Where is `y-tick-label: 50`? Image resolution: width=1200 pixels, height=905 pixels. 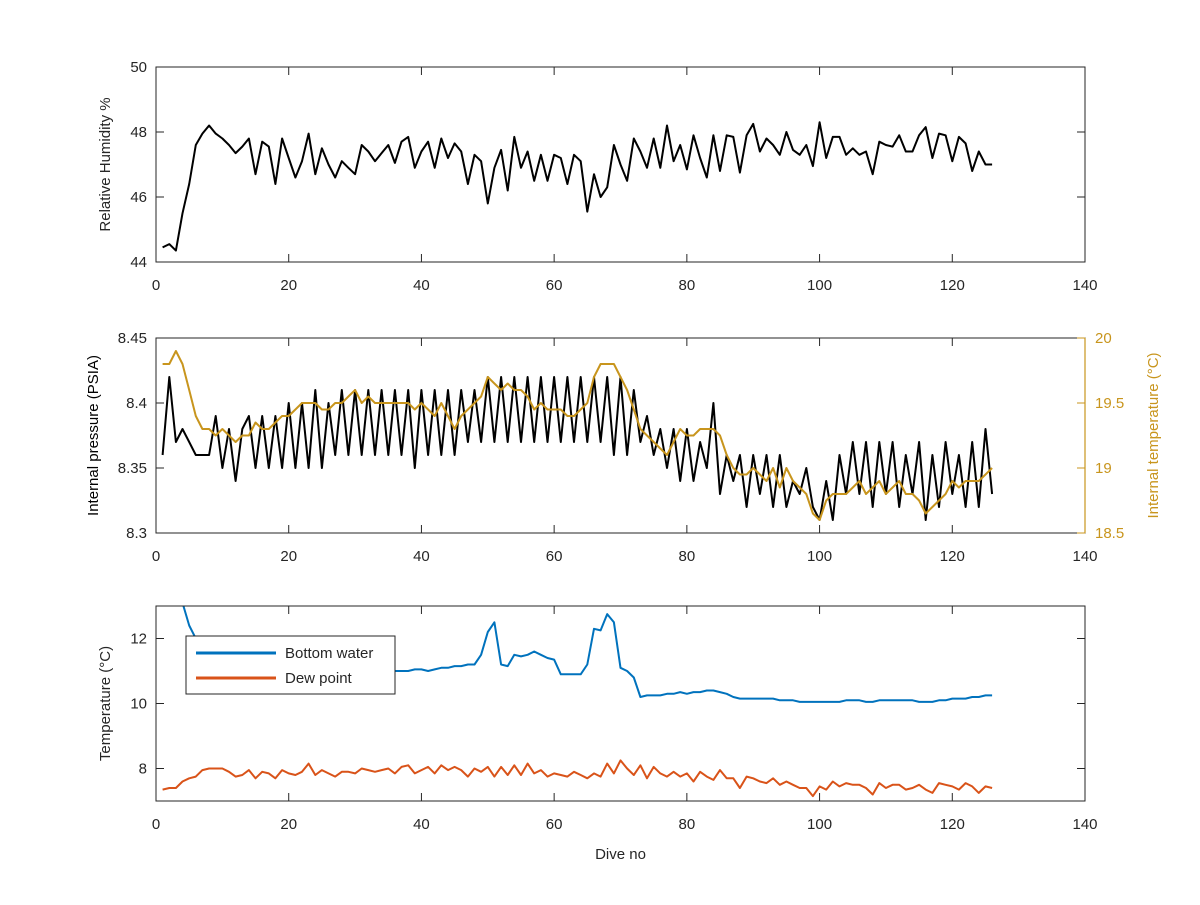 y-tick-label: 50 is located at coordinates (138, 67).